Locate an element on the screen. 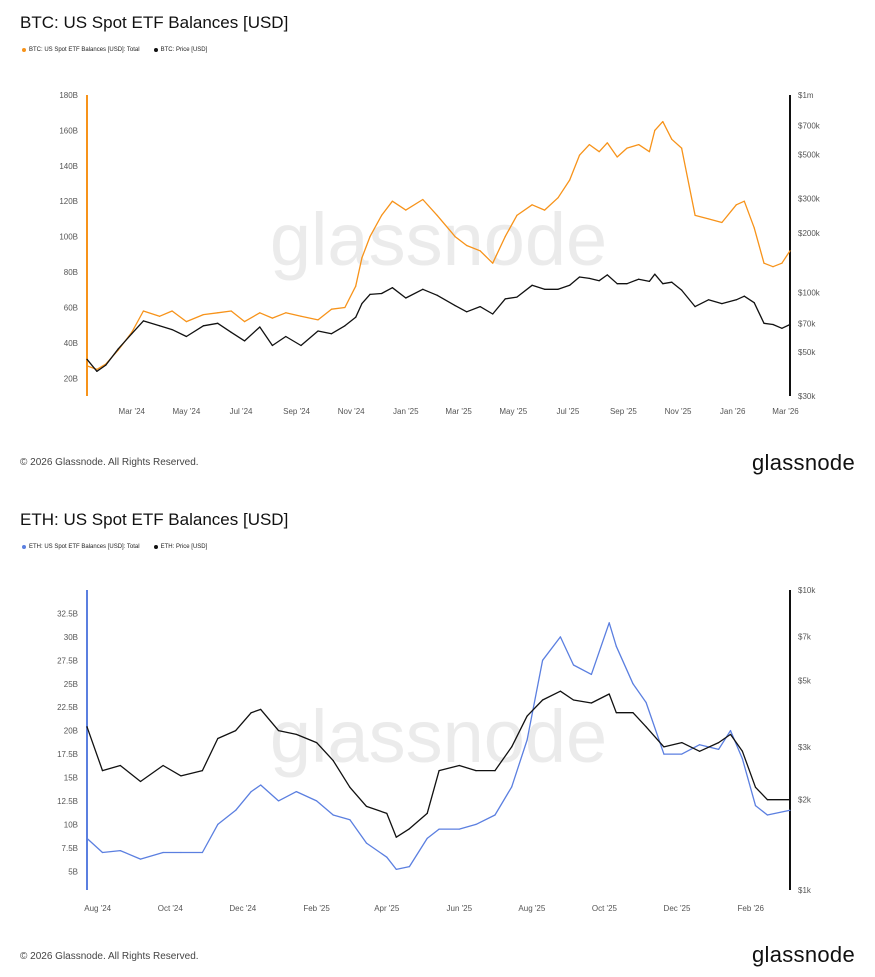 The image size is (875, 977). legend-label: ETH: Price [USD] is located at coordinates (184, 547).